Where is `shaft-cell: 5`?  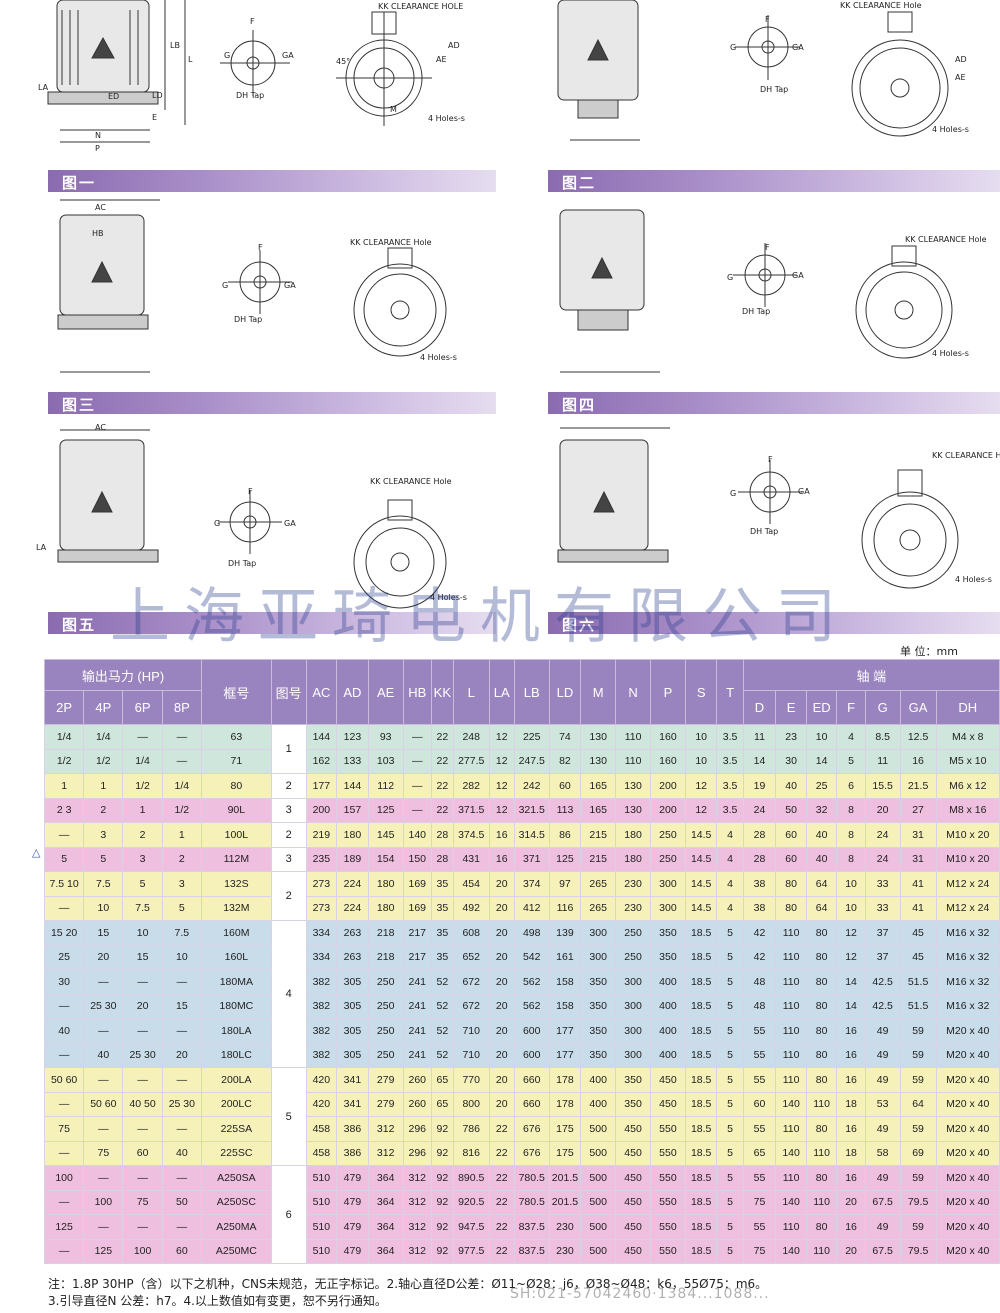 shaft-cell: 5 is located at coordinates (851, 761).